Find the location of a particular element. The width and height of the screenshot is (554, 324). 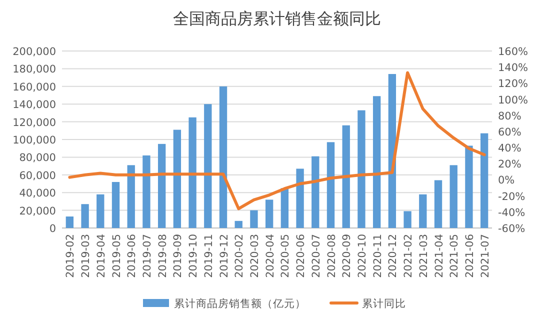

x-tick-label: 2020-02 is located at coordinates (240, 256).